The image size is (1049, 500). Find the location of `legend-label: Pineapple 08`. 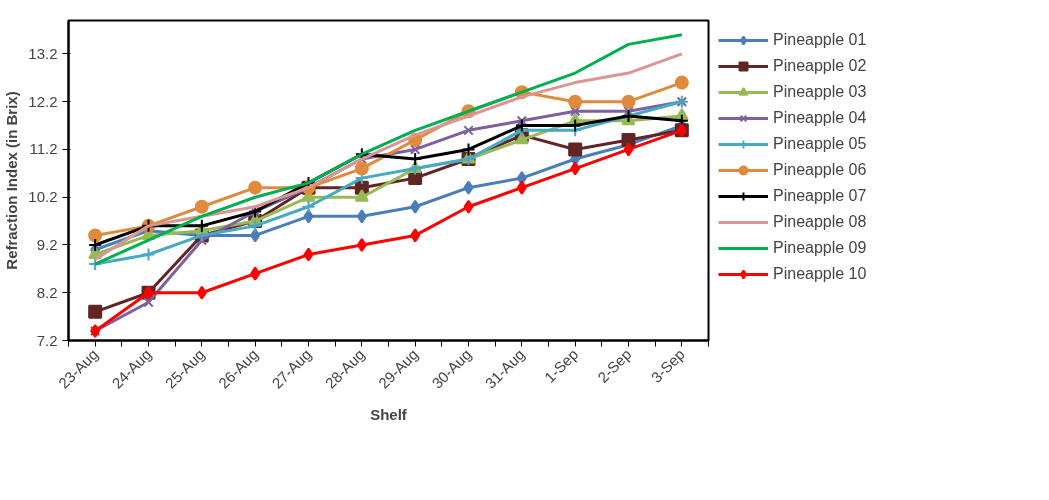

legend-label: Pineapple 08 is located at coordinates (820, 222).